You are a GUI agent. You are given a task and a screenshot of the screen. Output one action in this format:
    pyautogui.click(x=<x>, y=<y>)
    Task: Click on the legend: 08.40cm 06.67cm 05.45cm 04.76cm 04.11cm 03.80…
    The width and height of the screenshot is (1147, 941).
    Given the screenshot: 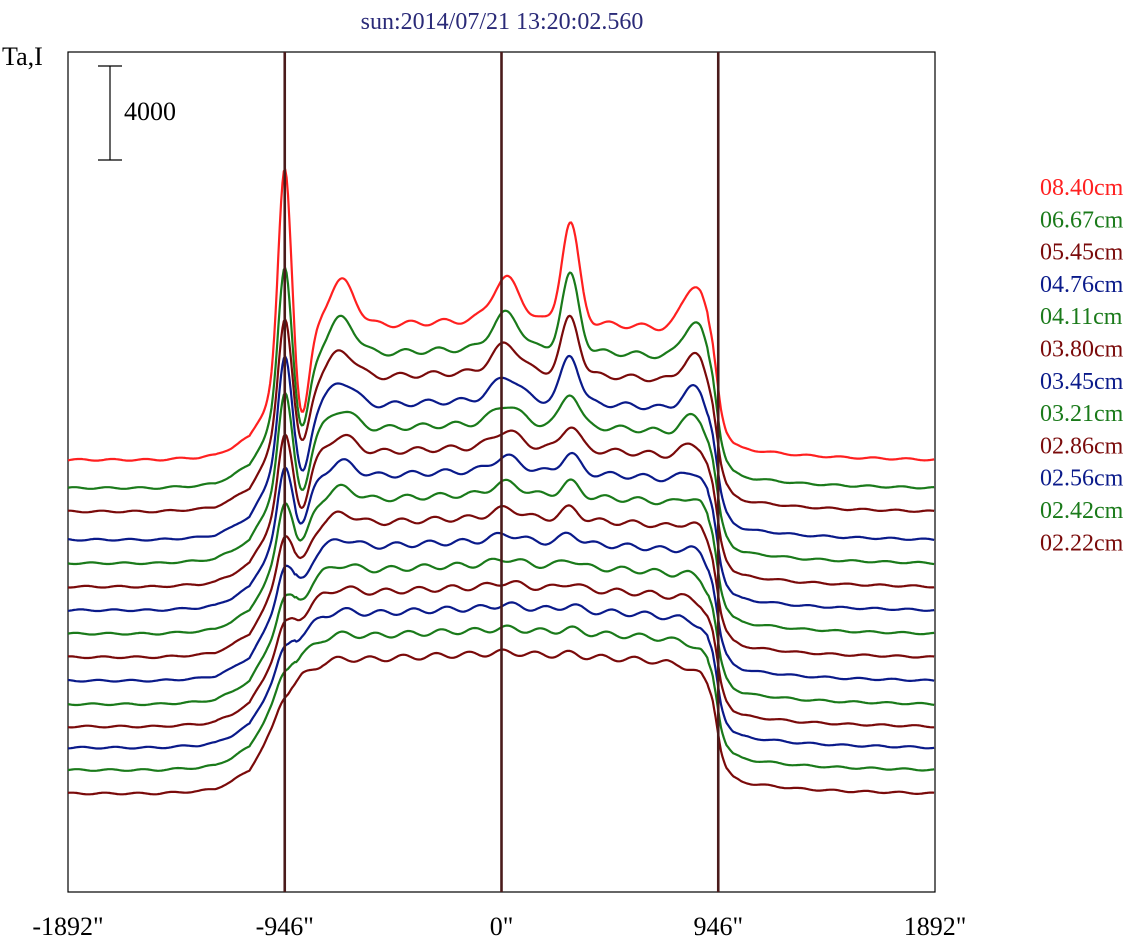 What is the action you would take?
    pyautogui.click(x=1082, y=365)
    